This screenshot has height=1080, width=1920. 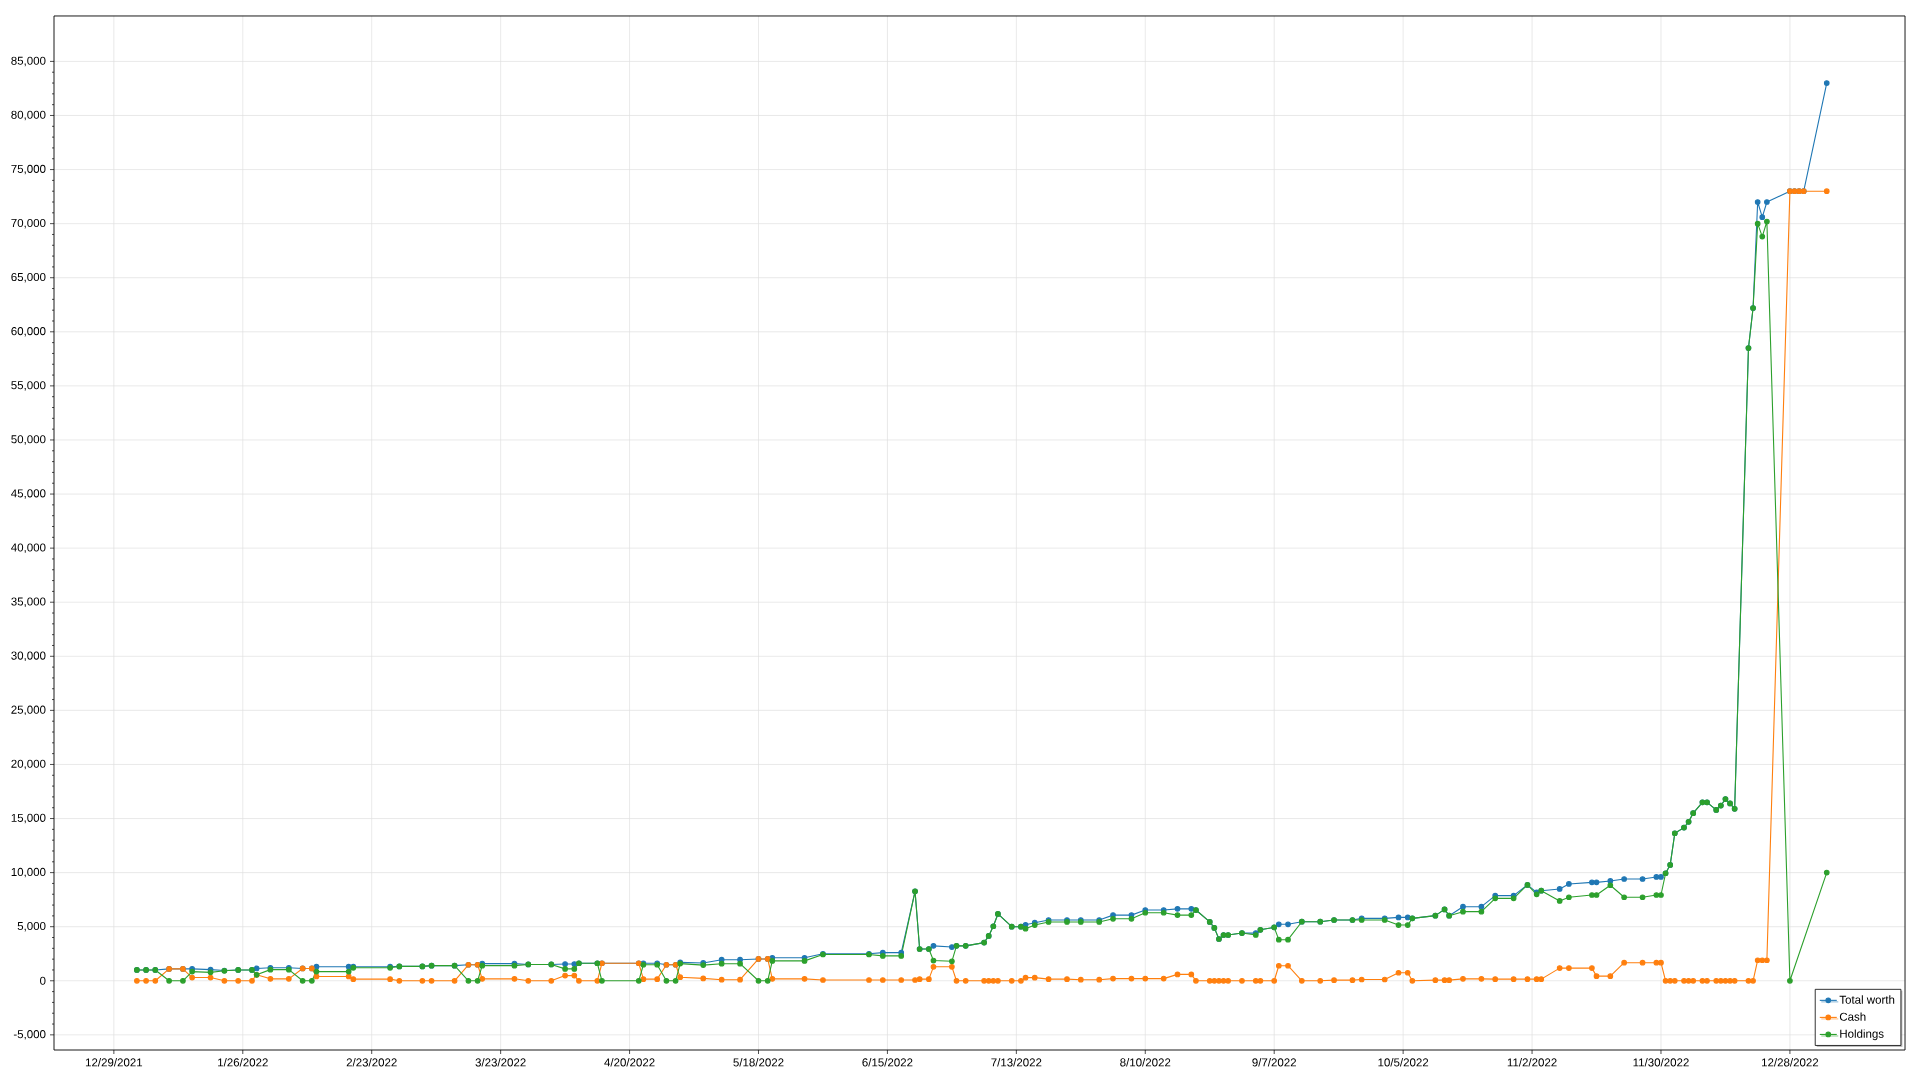 I want to click on y-tick-label: 35,000, so click(x=28, y=602).